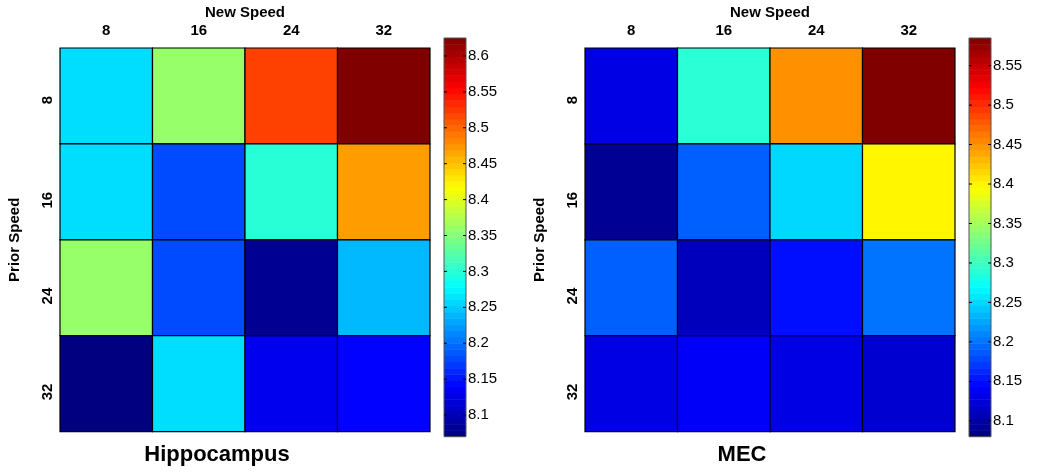  Describe the element at coordinates (478, 55) in the screenshot. I see `color-bar-label: 8.6` at that location.